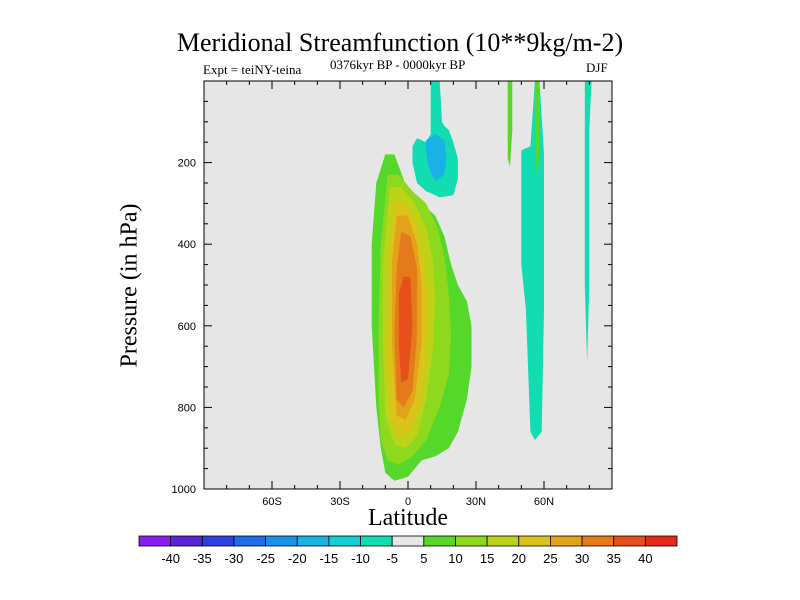  I want to click on season-label: DJF, so click(597, 67).